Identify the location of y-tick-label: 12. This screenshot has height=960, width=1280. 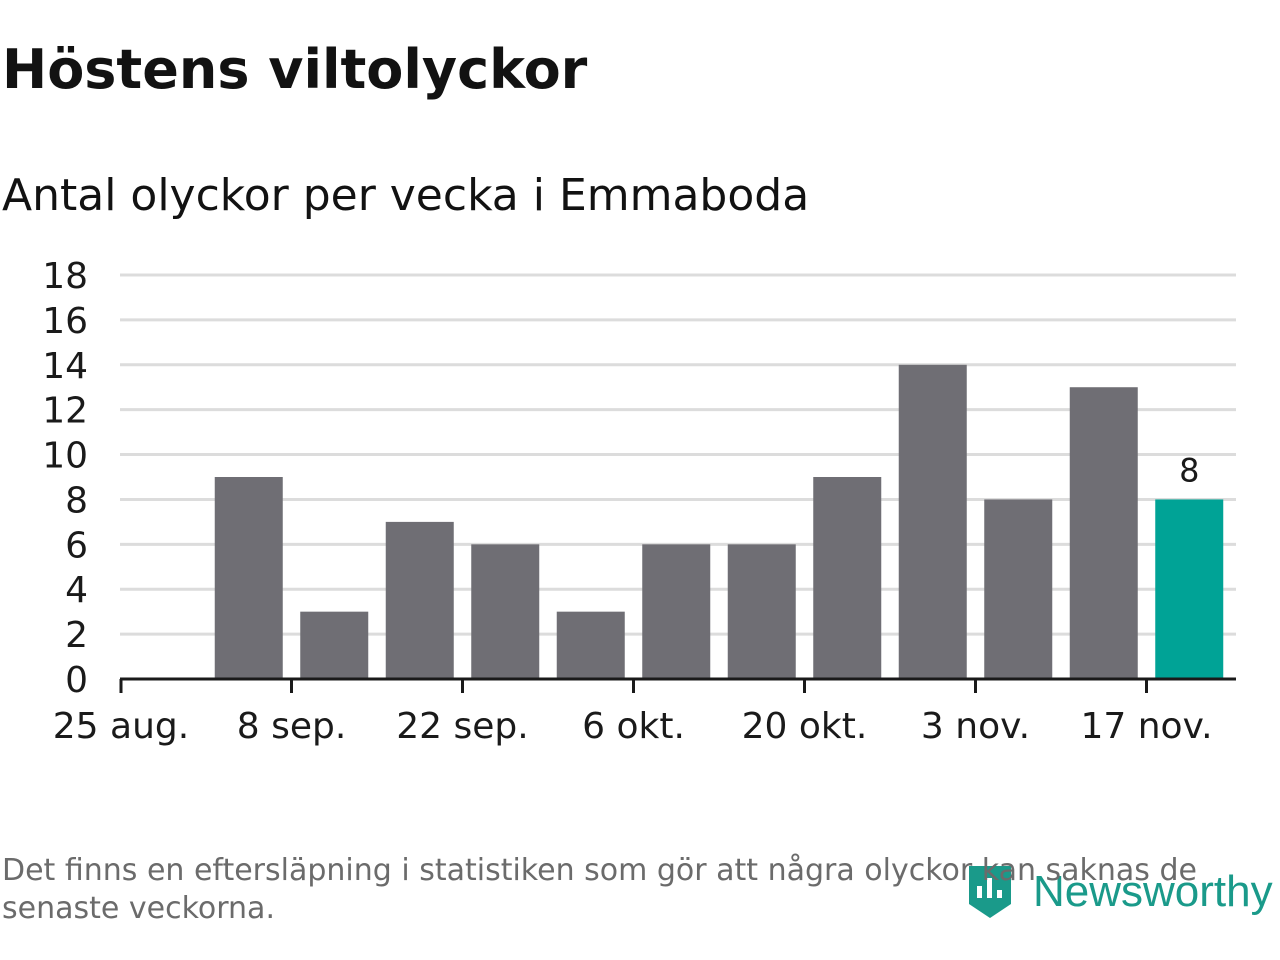
(65, 411).